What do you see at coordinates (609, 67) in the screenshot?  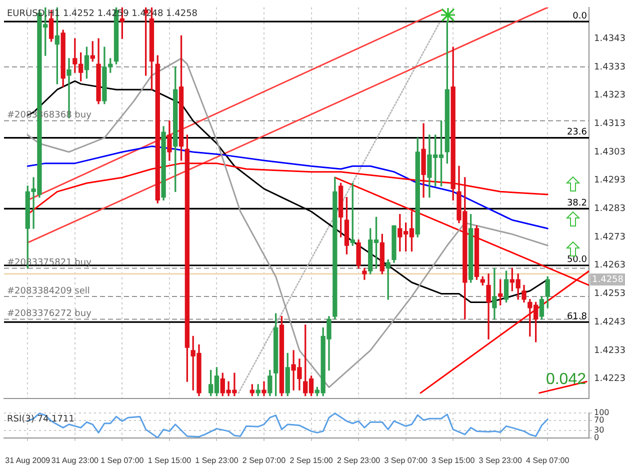 I see `y-tick-label: 1.4333` at bounding box center [609, 67].